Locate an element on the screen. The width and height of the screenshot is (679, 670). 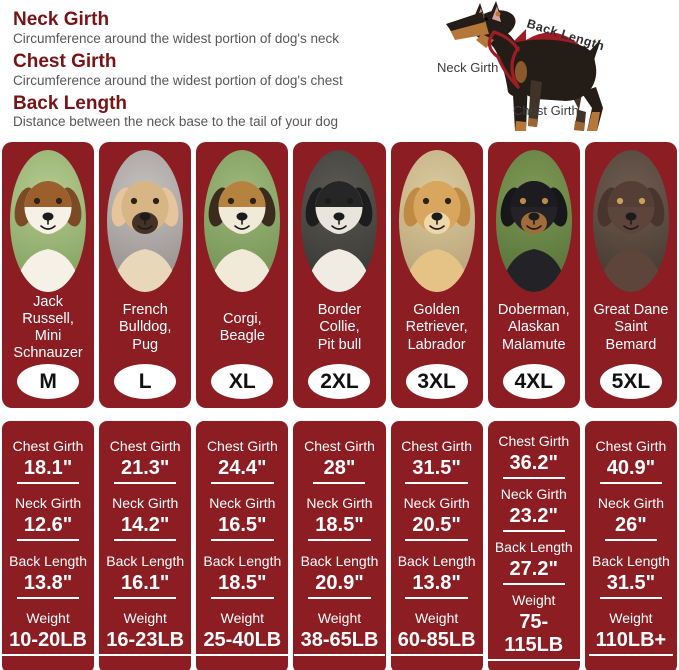
size-badge: M is located at coordinates (48, 382).